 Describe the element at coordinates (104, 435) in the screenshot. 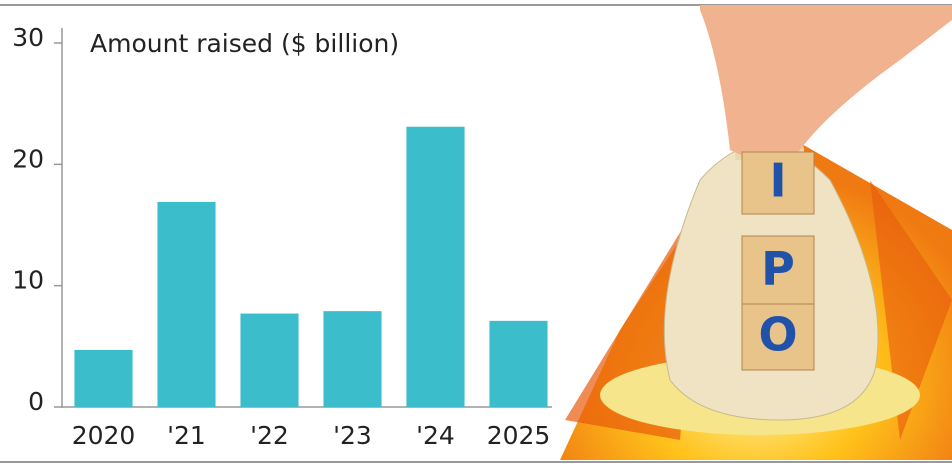

I see `x-tick-label: 2020` at that location.